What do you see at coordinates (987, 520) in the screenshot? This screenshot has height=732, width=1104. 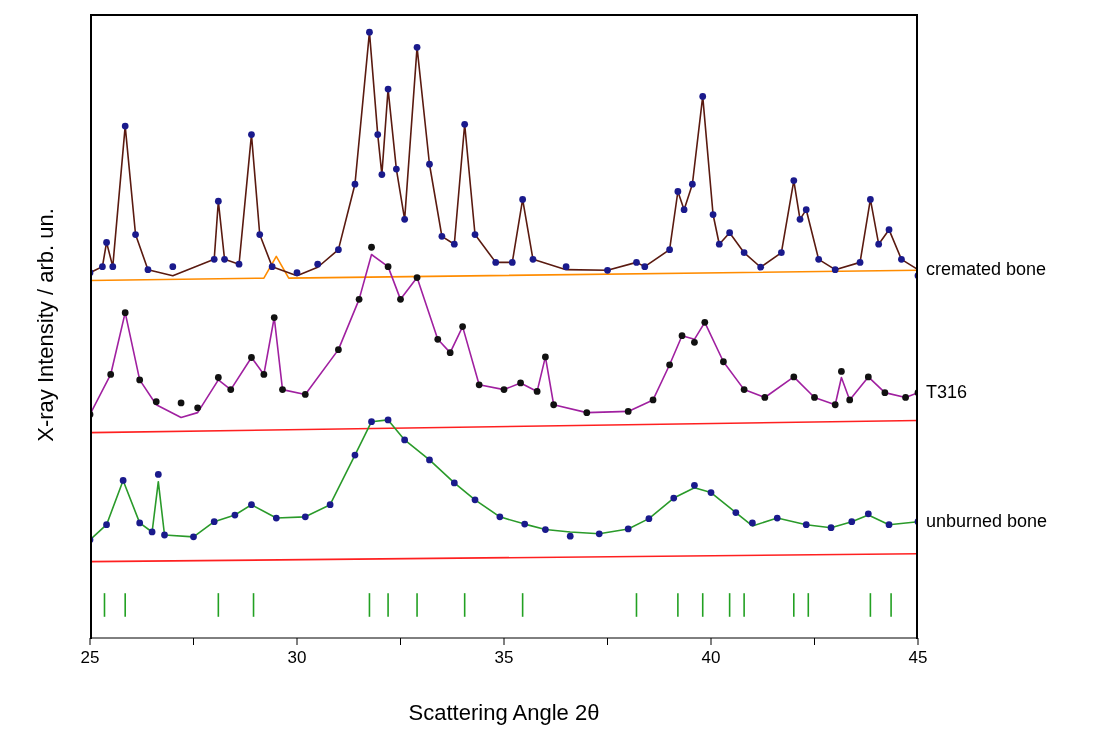 I see `series-label: unburned bone` at bounding box center [987, 520].